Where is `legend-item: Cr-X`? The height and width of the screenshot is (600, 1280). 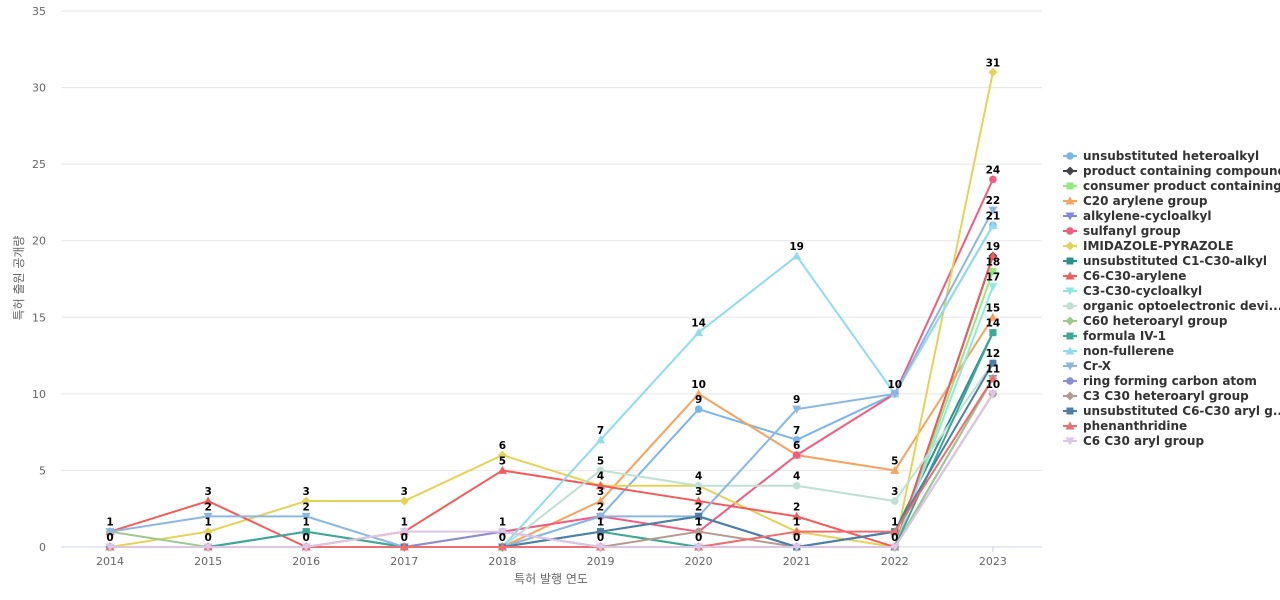 legend-item: Cr-X is located at coordinates (1087, 366).